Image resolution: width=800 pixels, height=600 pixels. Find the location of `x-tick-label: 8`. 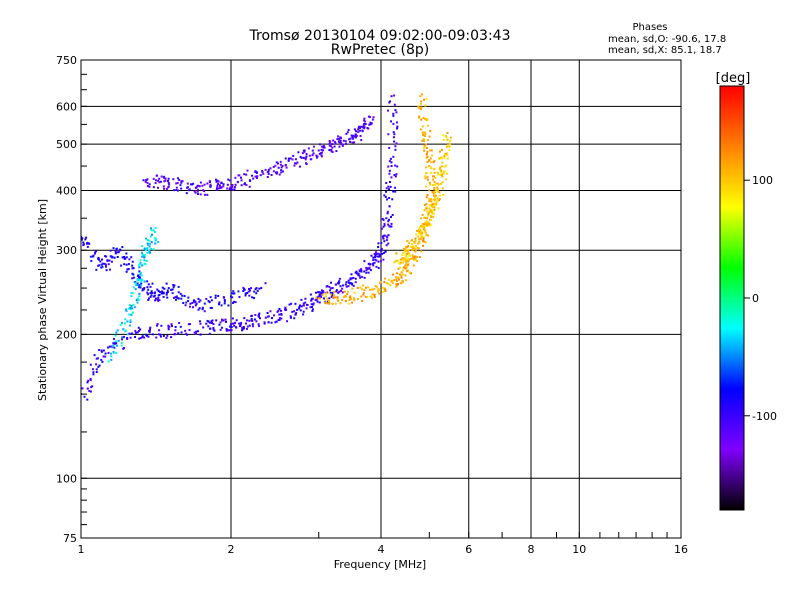

x-tick-label: 8 is located at coordinates (531, 549).